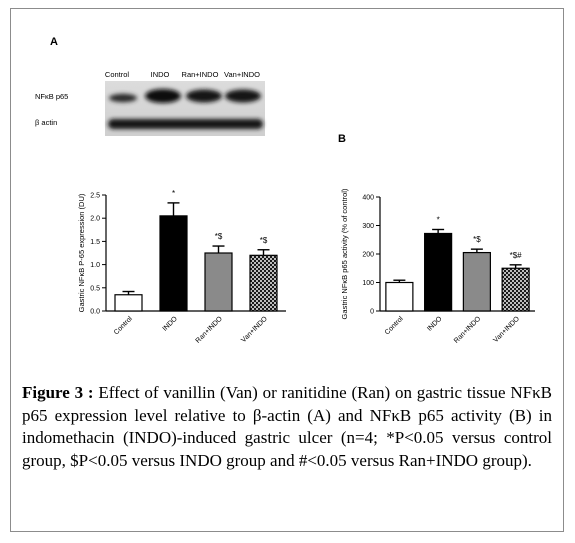 The height and width of the screenshot is (543, 575). Describe the element at coordinates (160, 74) in the screenshot. I see `blot-lane-label: INDO` at that location.